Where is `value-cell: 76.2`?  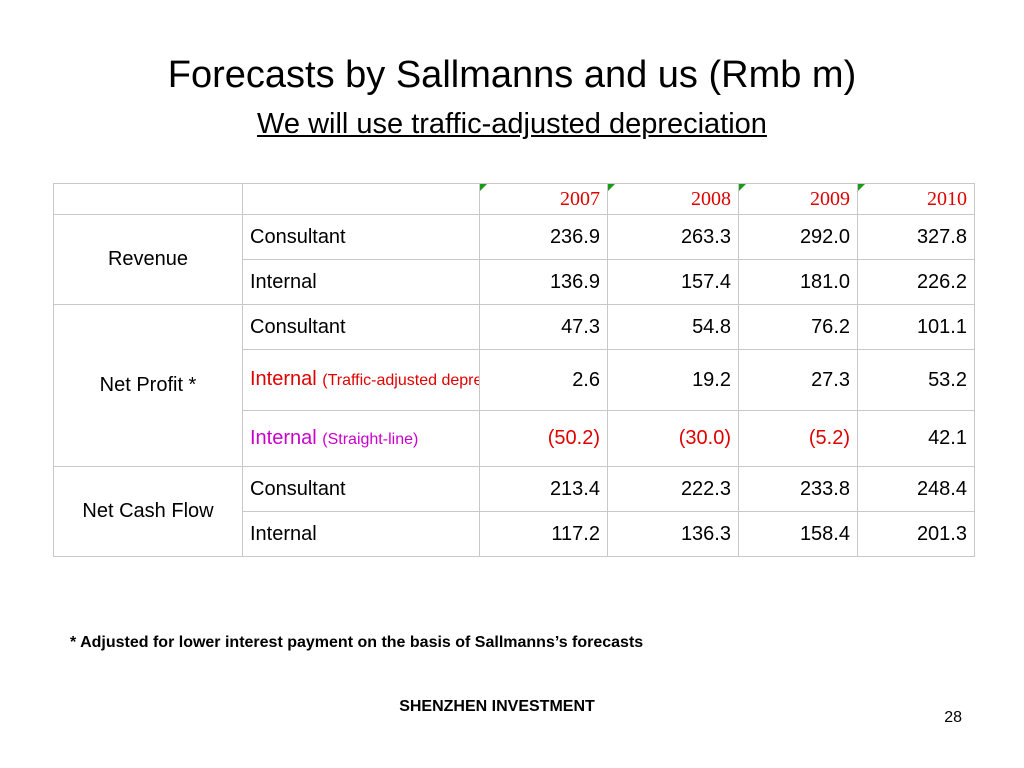
value-cell: 76.2 is located at coordinates (798, 327).